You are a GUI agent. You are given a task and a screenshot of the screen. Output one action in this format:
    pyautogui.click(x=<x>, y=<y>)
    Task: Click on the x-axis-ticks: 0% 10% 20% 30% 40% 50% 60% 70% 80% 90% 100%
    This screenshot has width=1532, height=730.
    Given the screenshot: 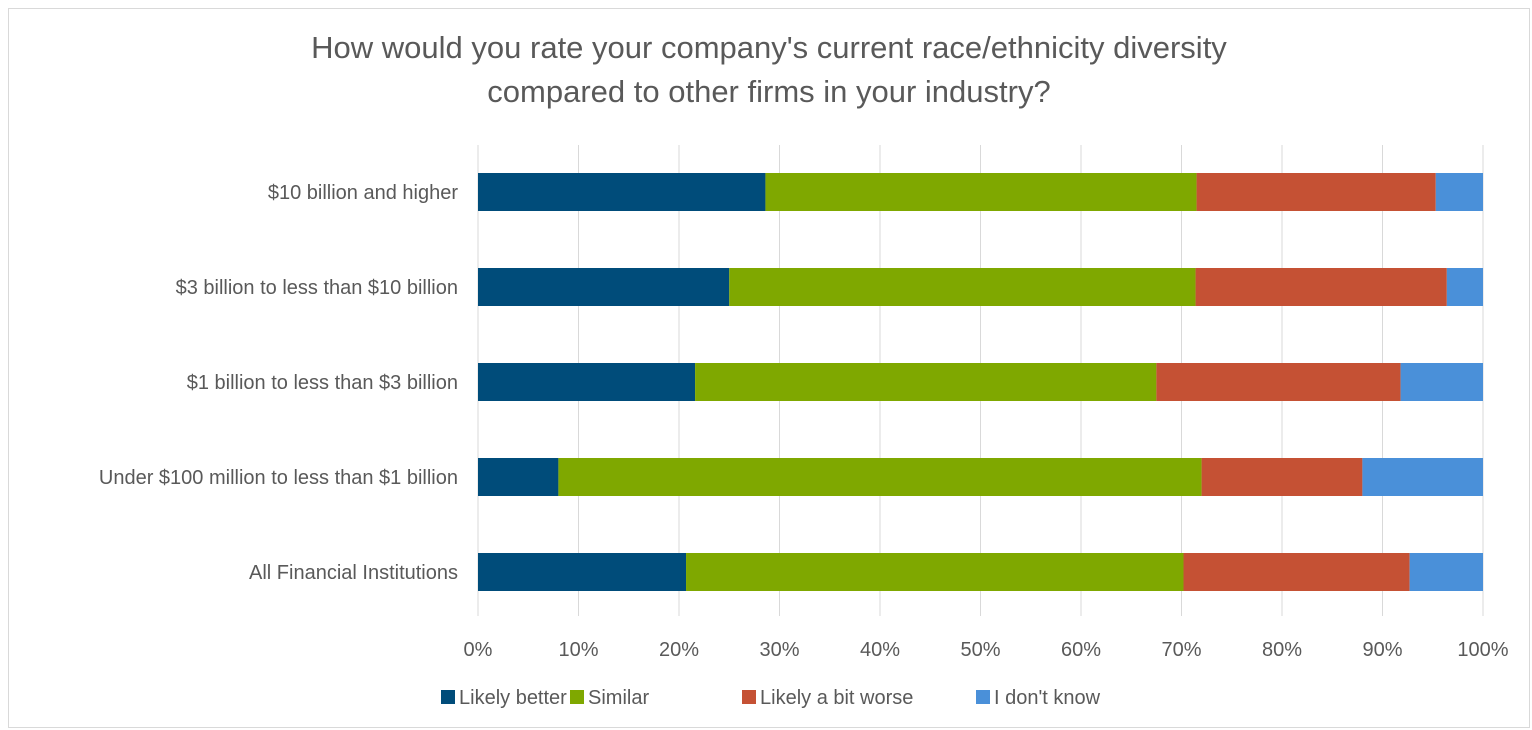 What is the action you would take?
    pyautogui.click(x=986, y=650)
    